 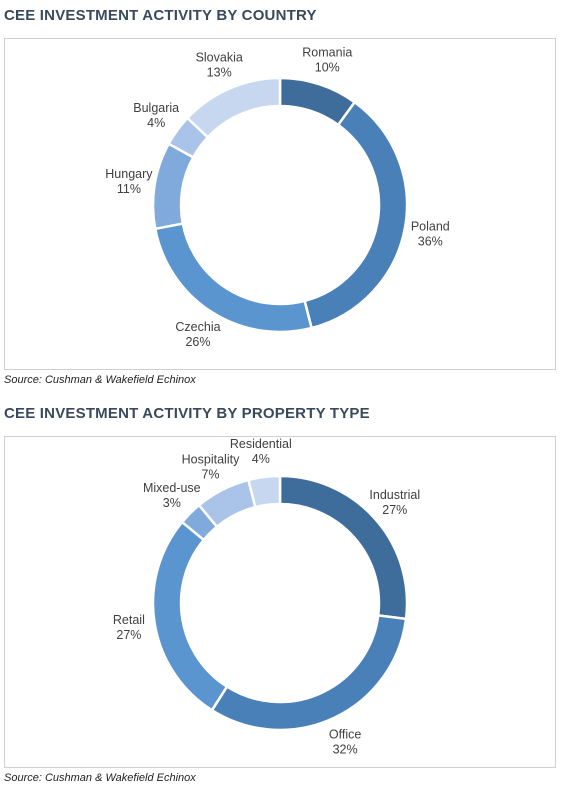 What do you see at coordinates (100, 380) in the screenshot?
I see `chart-1-source: Source: Cushman & Wakefield Echinox` at bounding box center [100, 380].